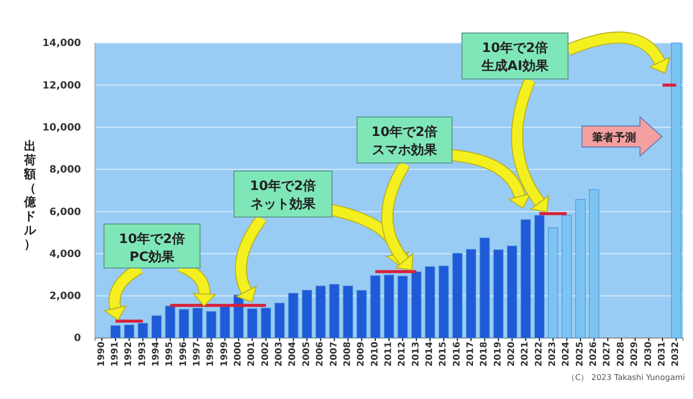  I want to click on annotation: 10年で2倍生成AI効果, so click(515, 57).